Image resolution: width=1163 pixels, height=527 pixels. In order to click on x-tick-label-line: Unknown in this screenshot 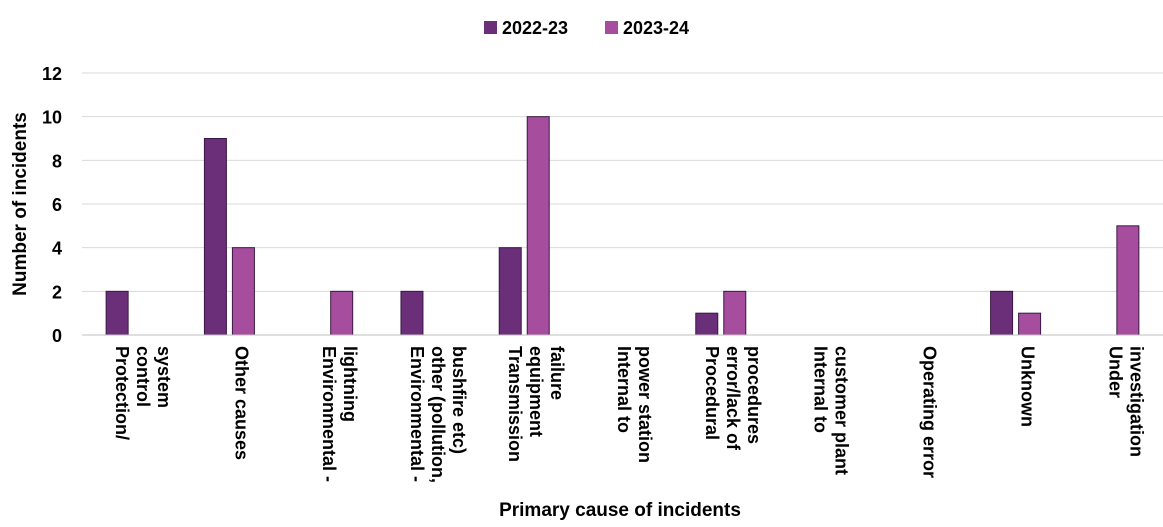, I will do `click(1028, 386)`.